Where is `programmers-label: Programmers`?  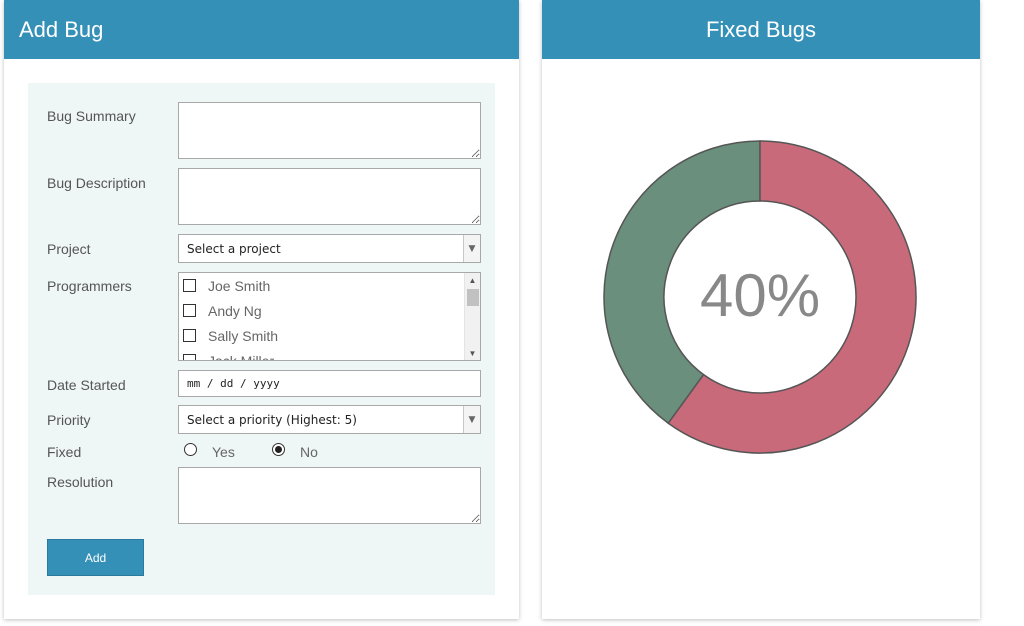
programmers-label: Programmers is located at coordinates (89, 286).